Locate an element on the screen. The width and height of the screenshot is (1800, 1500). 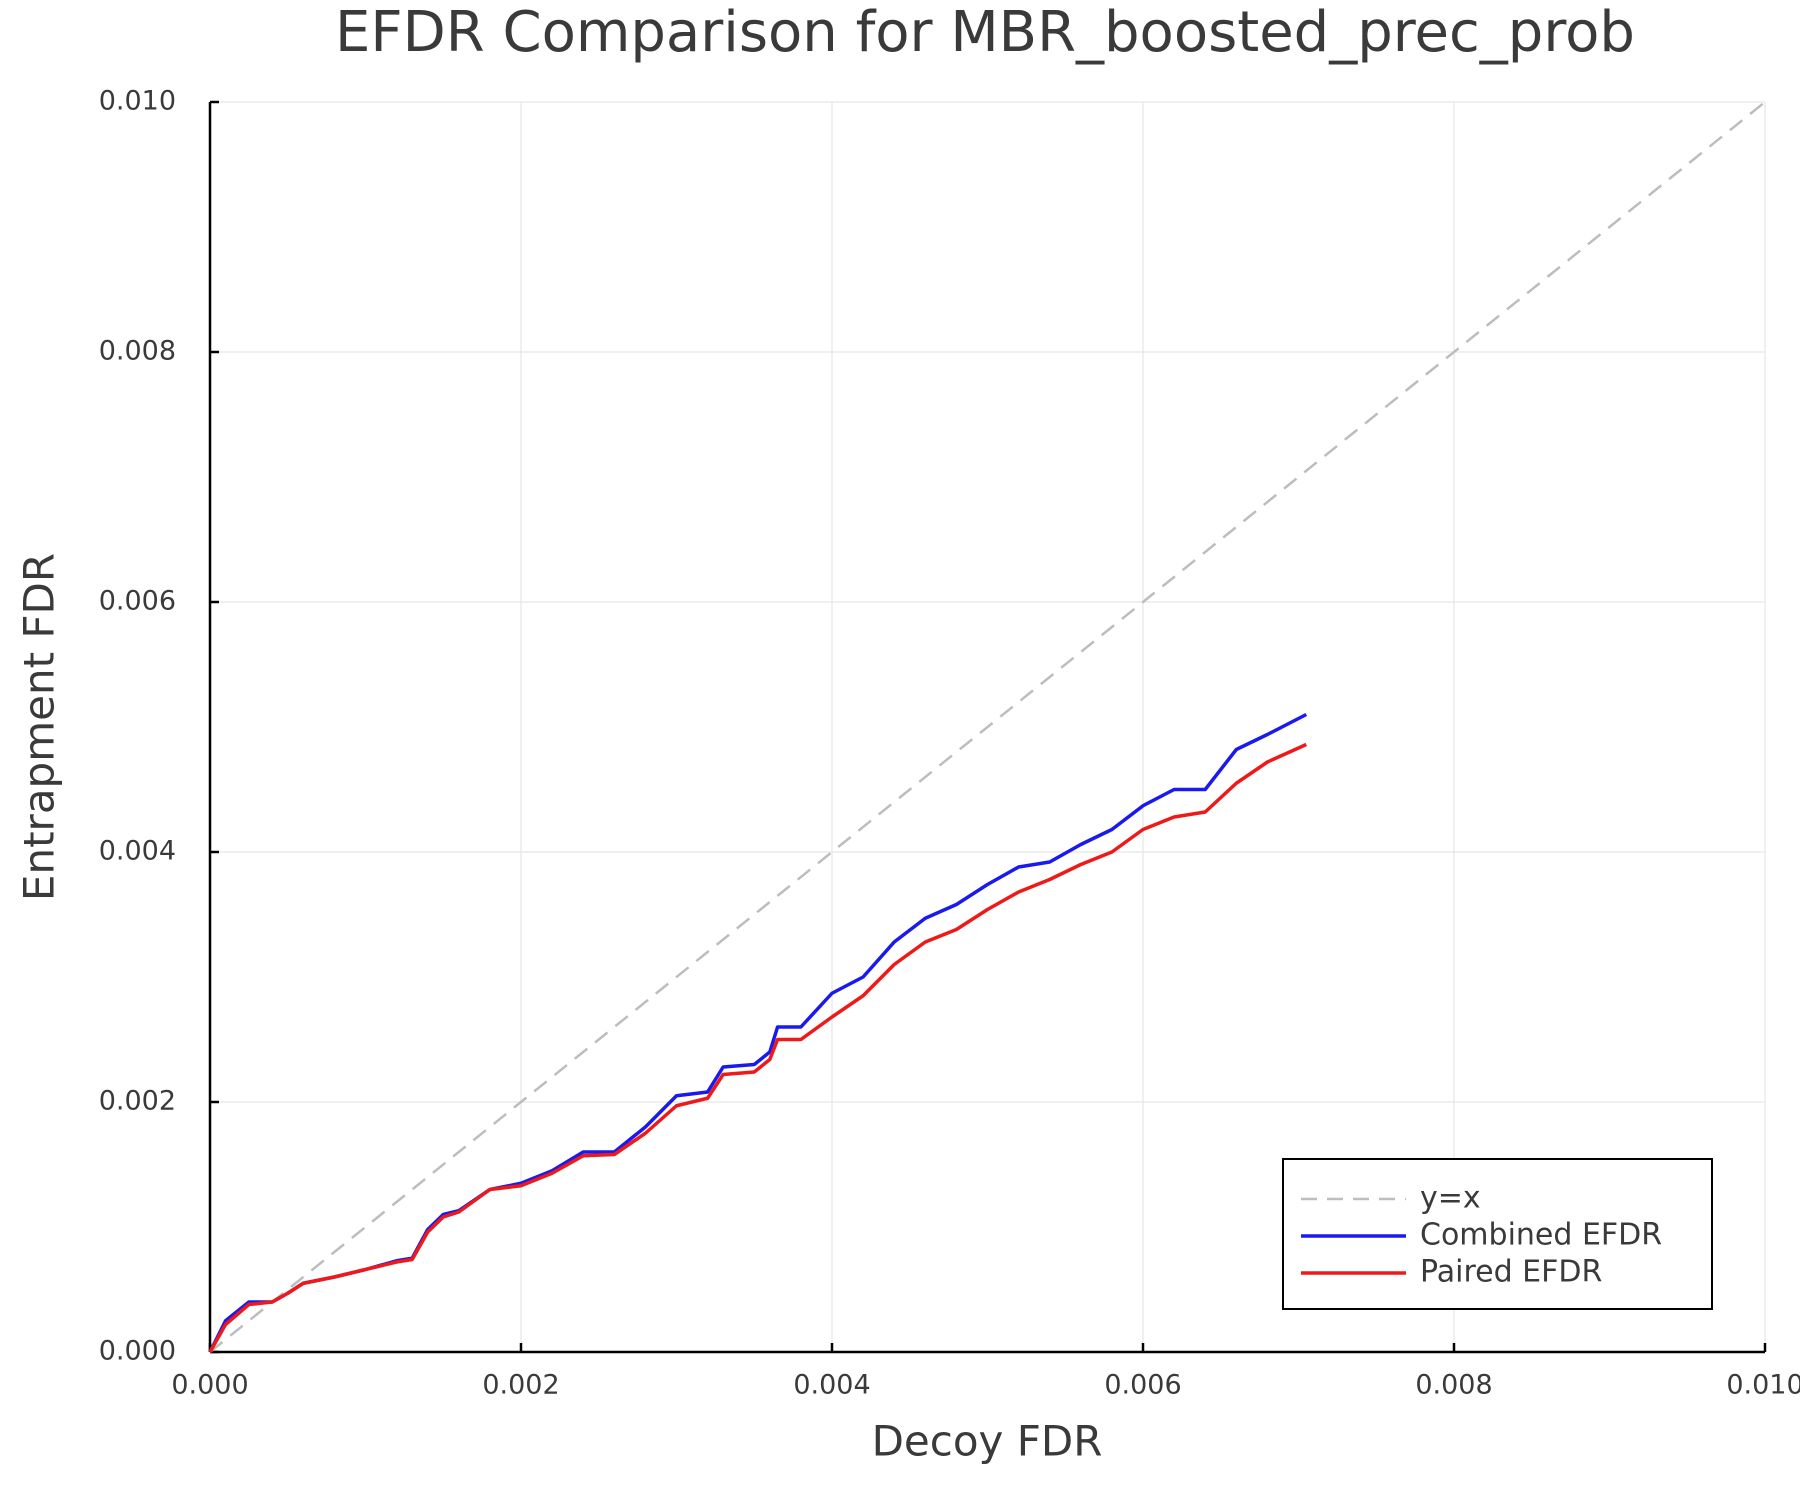
legend-label: Paired EFDR is located at coordinates (1511, 1272).